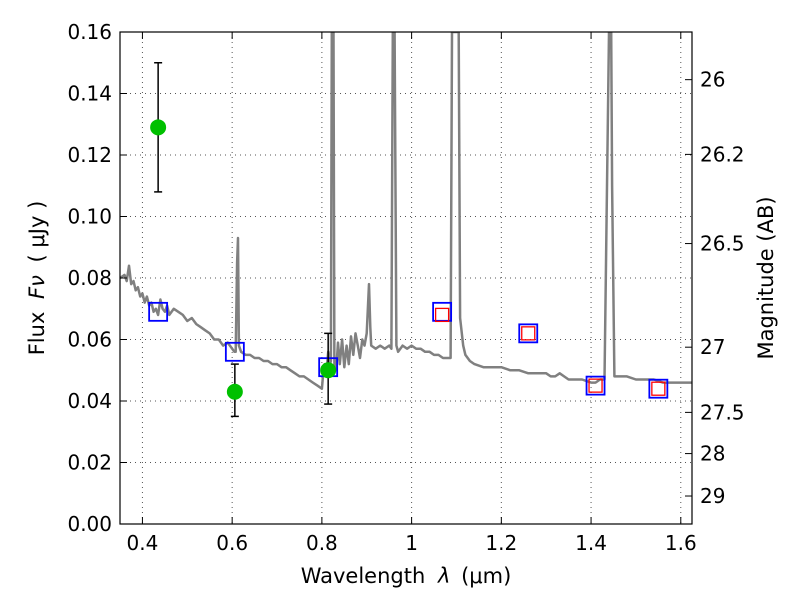 The width and height of the screenshot is (800, 600). What do you see at coordinates (681, 543) in the screenshot?
I see `x-tick-label: 1.6` at bounding box center [681, 543].